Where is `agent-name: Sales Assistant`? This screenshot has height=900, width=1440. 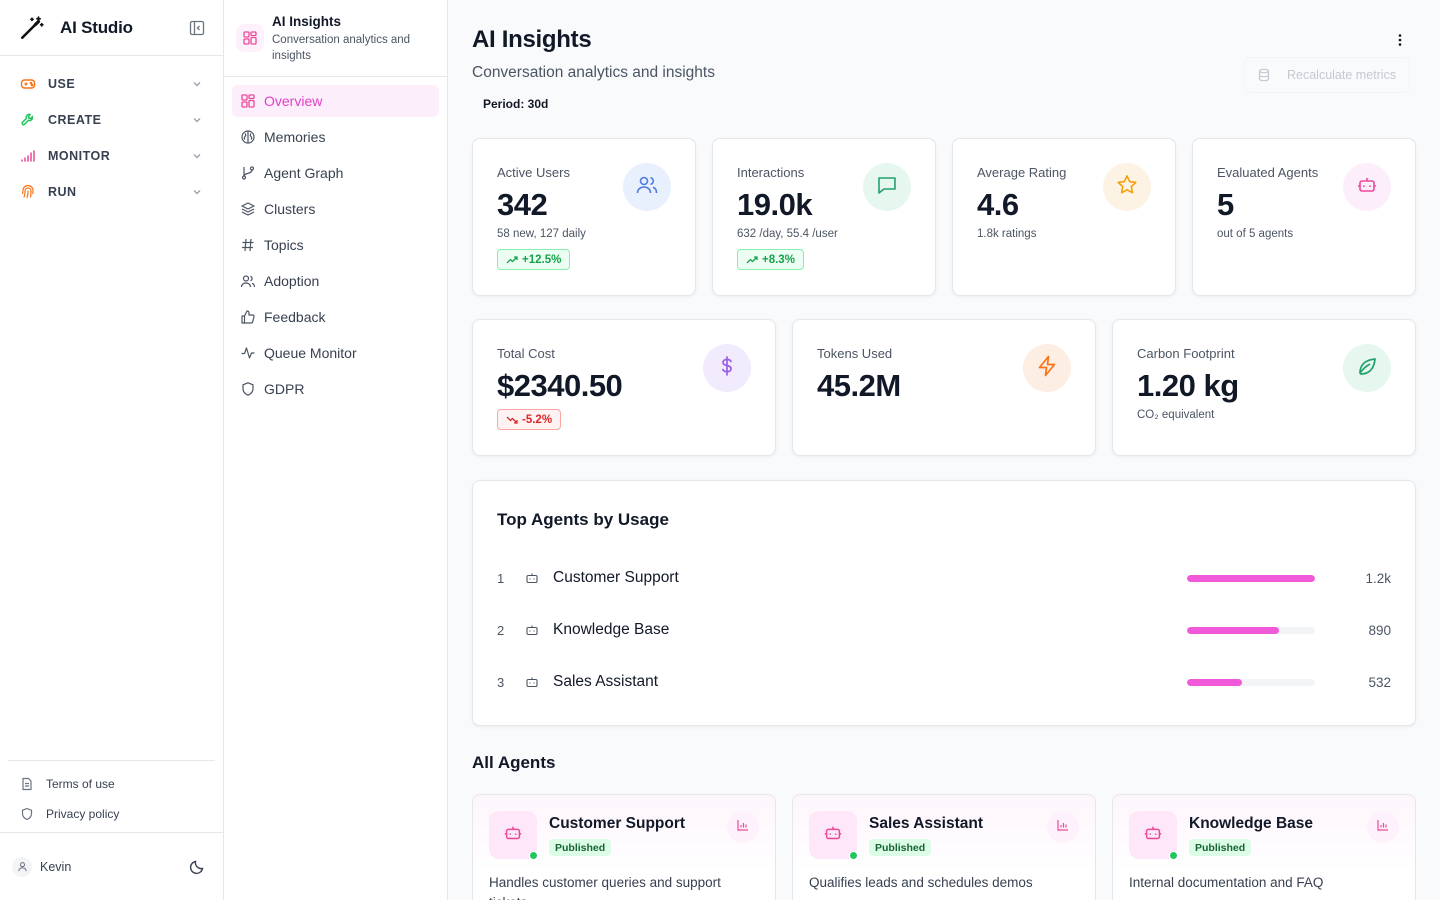
agent-name: Sales Assistant is located at coordinates (606, 681).